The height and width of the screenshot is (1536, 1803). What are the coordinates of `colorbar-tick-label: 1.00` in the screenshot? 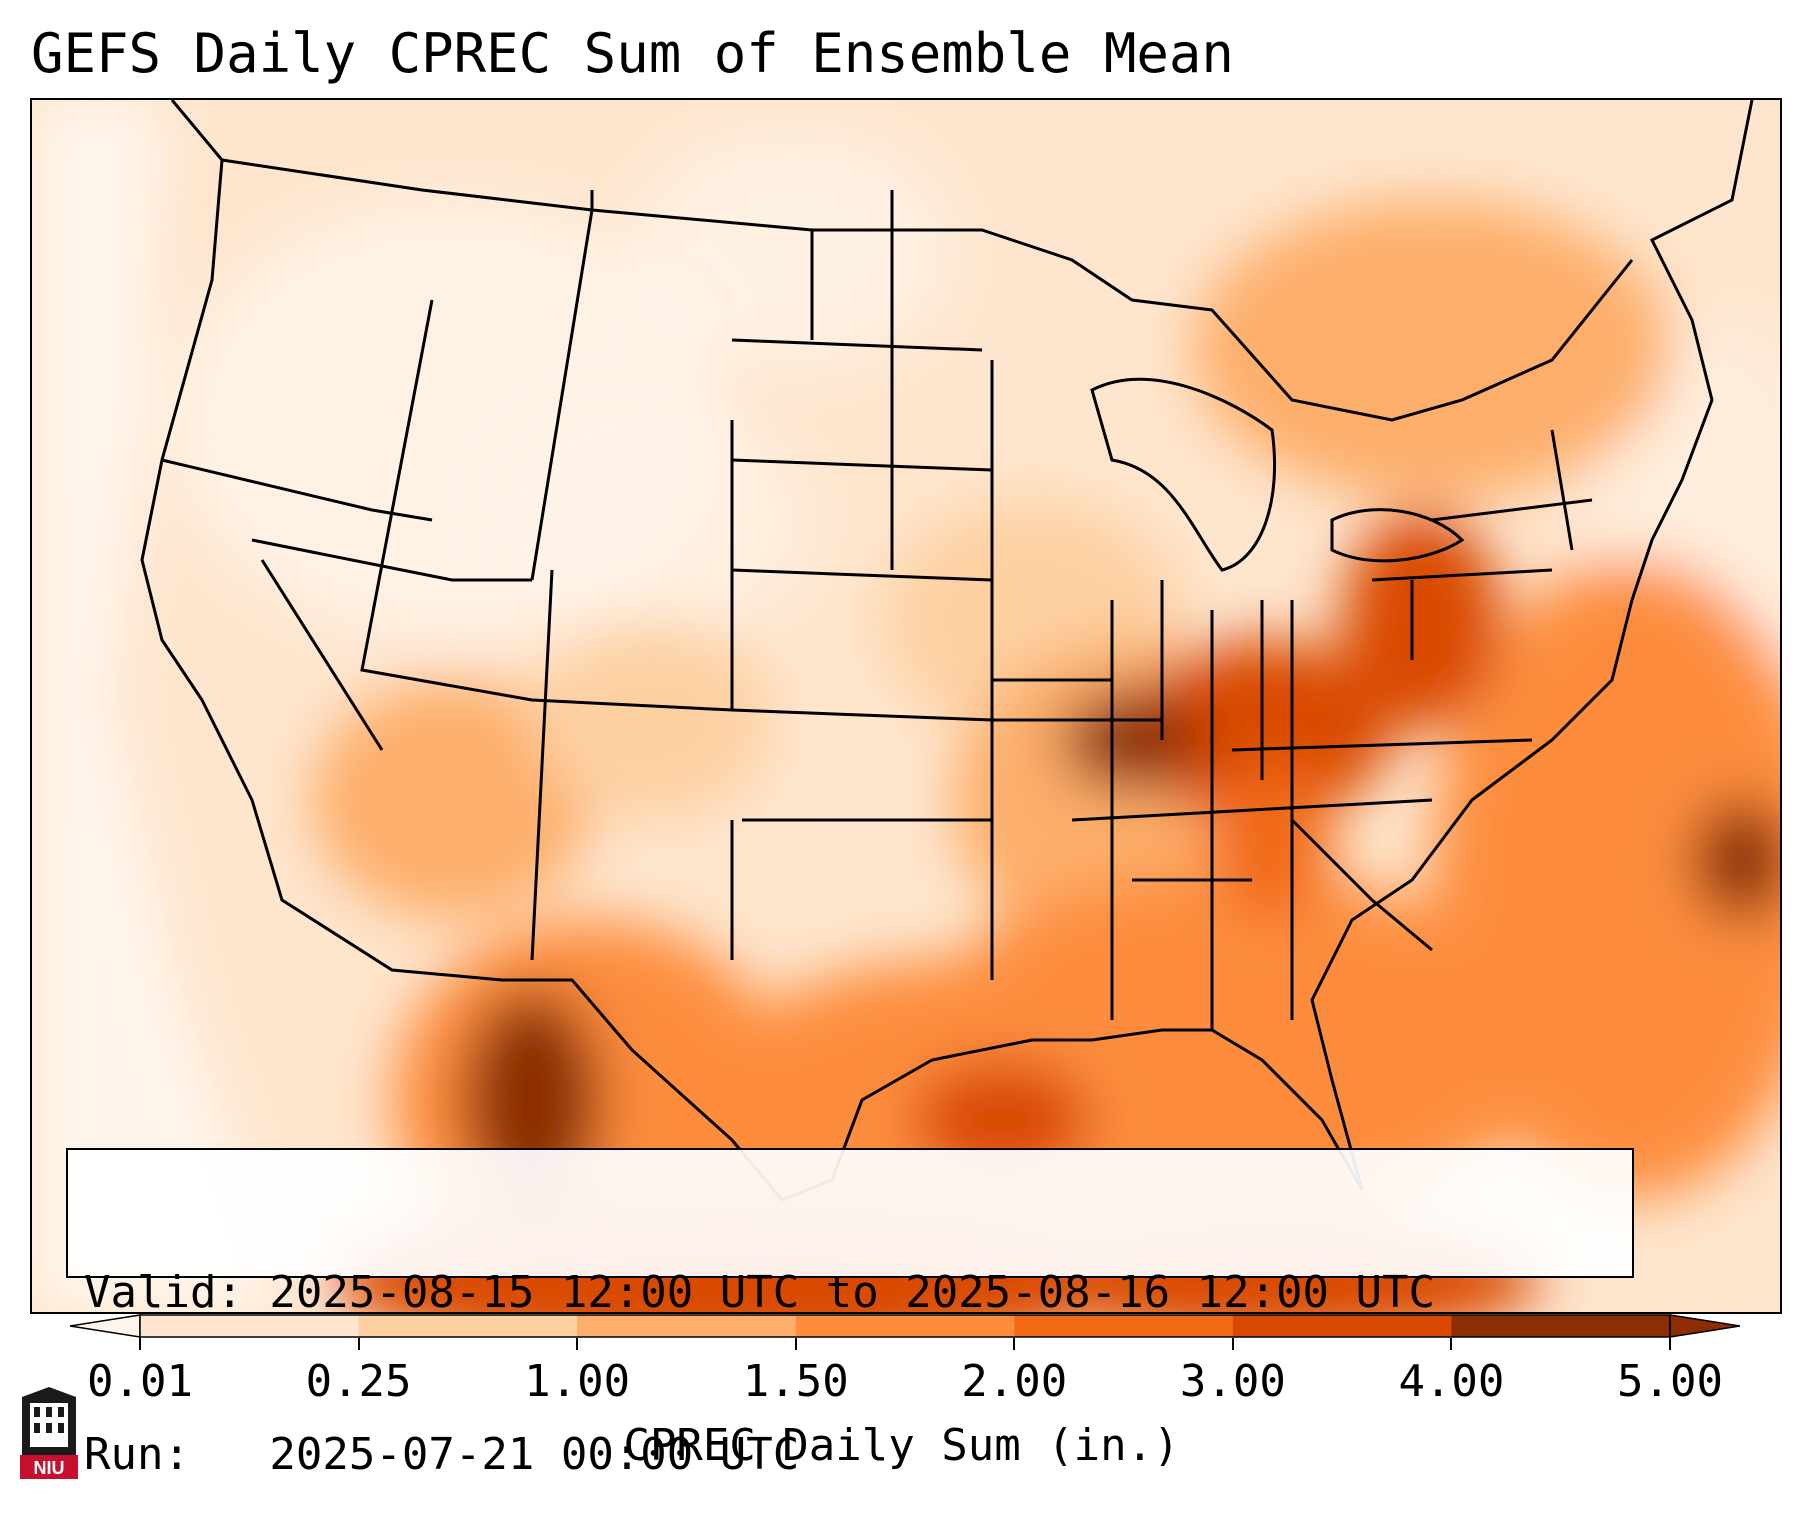 It's located at (577, 1381).